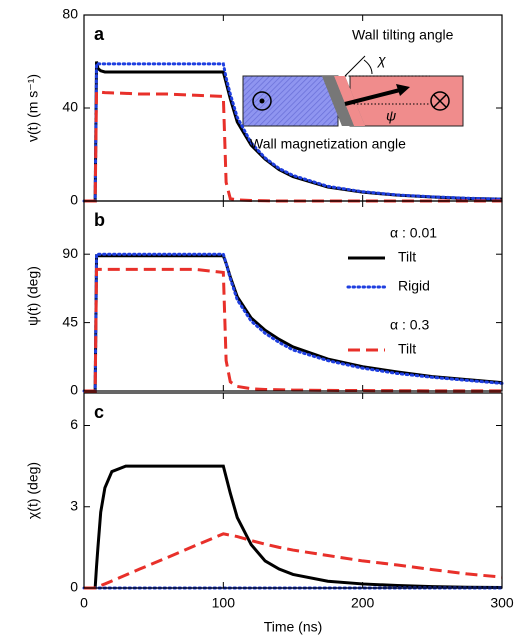 Image resolution: width=519 pixels, height=644 pixels. I want to click on y-axis-label: v(t) (m s⁻¹), so click(33, 108).